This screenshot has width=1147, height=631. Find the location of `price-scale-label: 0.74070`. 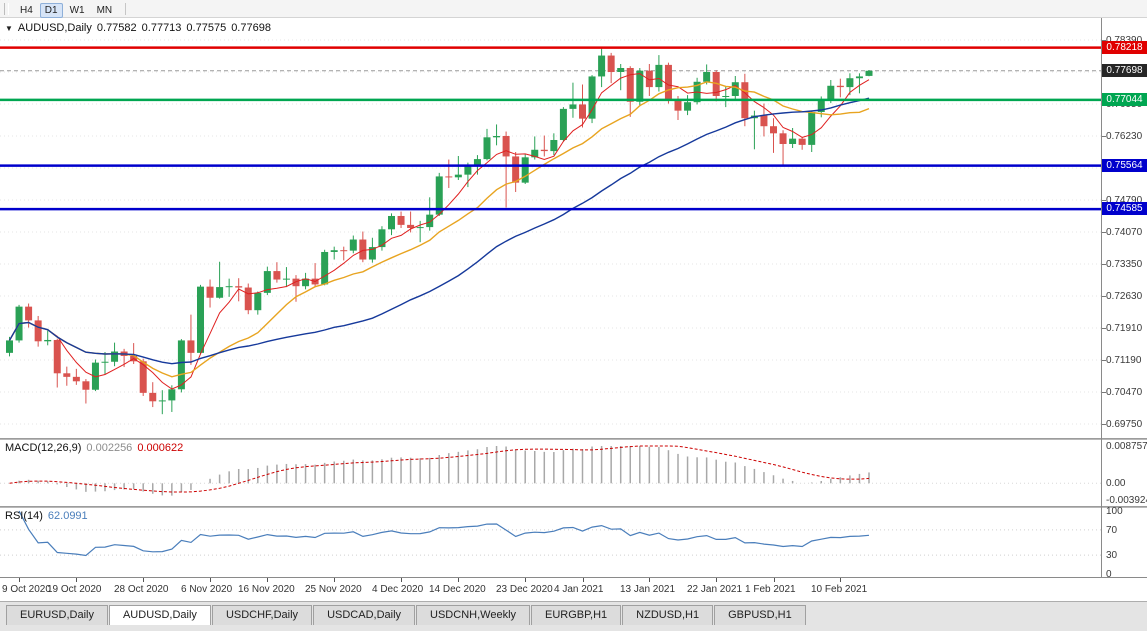

price-scale-label: 0.74070 is located at coordinates (1124, 232).